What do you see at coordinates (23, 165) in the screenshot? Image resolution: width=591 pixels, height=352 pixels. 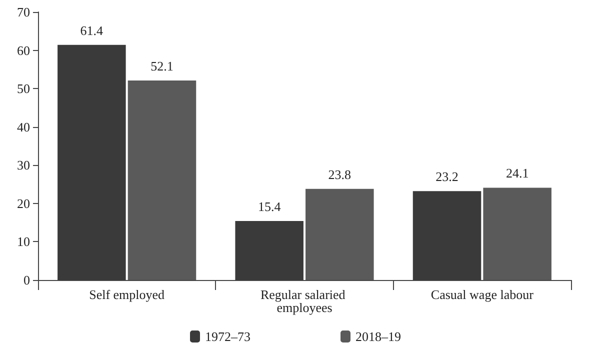 I see `y-tick-label: 30` at bounding box center [23, 165].